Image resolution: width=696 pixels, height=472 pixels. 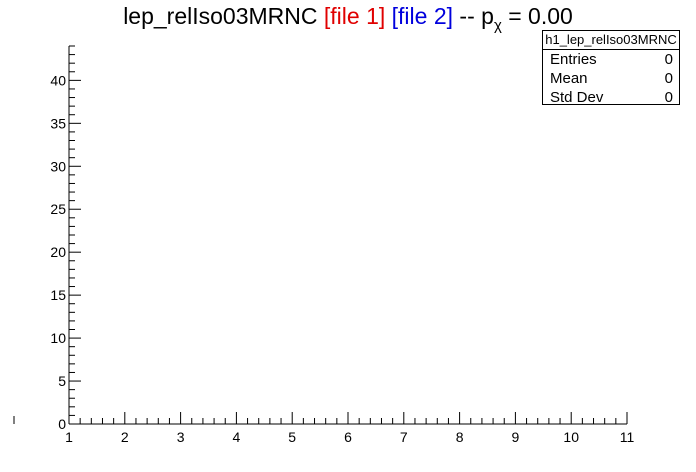 What do you see at coordinates (58, 209) in the screenshot?
I see `y-tick-label: 25` at bounding box center [58, 209].